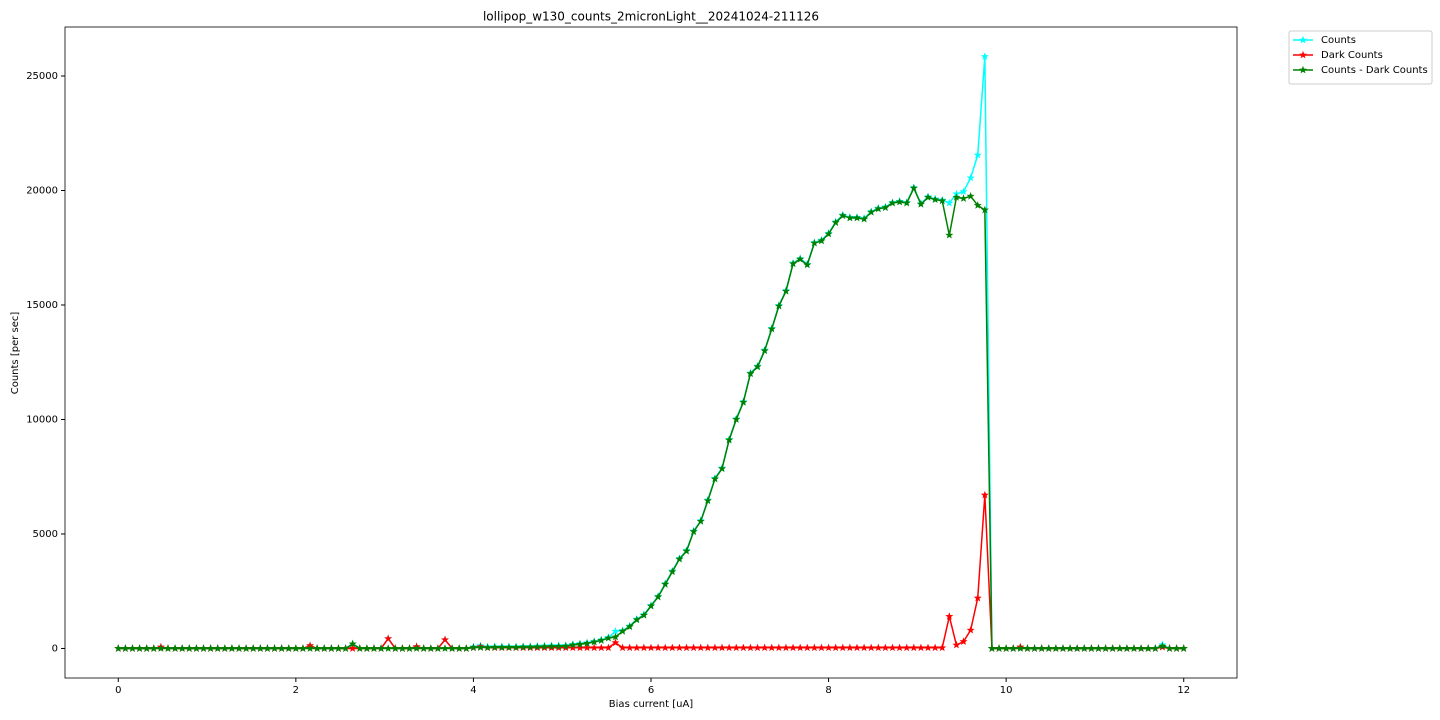 Image resolution: width=1440 pixels, height=720 pixels. I want to click on x-axis-label: Bias current [uA], so click(651, 704).